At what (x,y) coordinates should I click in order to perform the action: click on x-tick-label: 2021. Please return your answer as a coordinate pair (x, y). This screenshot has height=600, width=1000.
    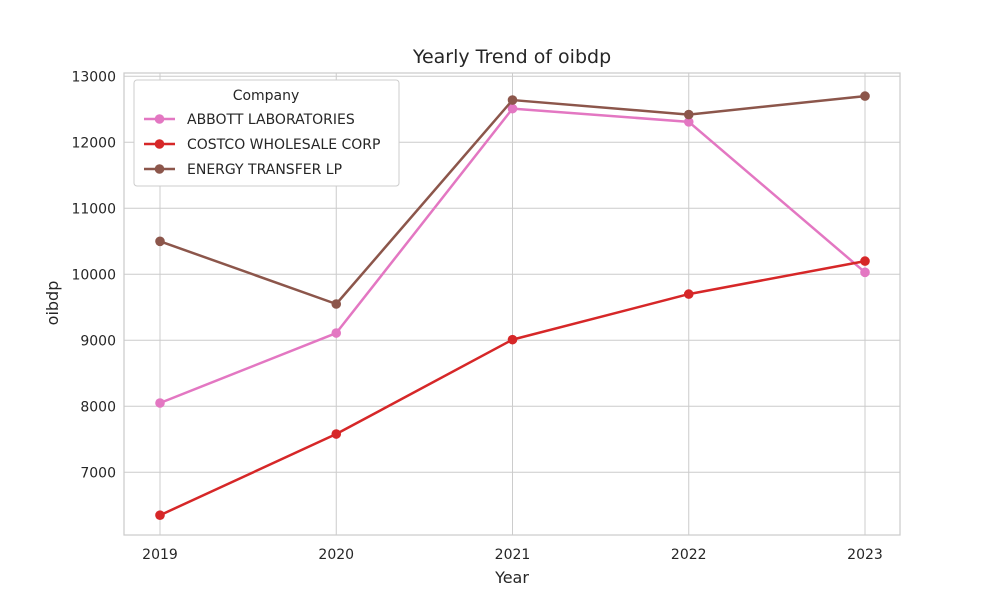
    Looking at the image, I should click on (513, 555).